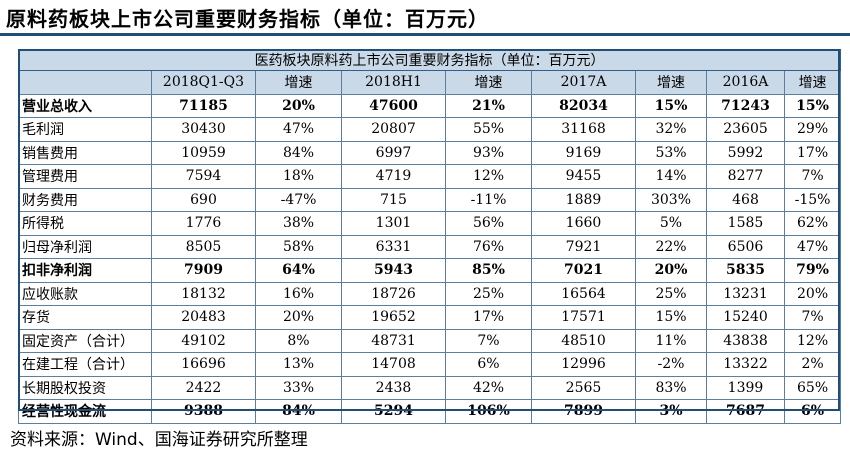  What do you see at coordinates (488, 199) in the screenshot?
I see `table-cell: -11%` at bounding box center [488, 199].